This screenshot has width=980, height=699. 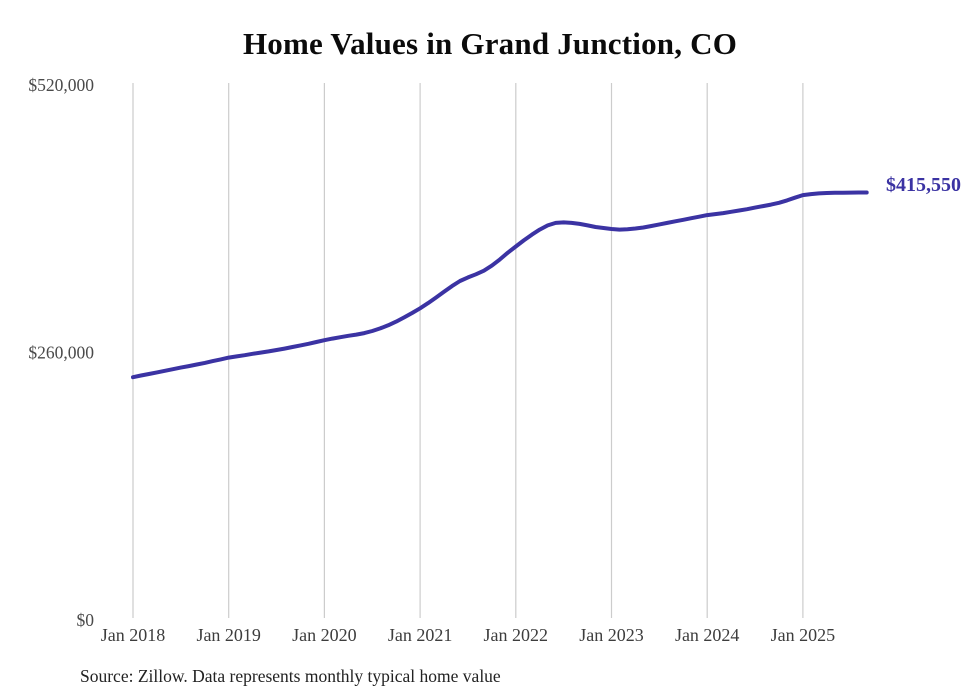 What do you see at coordinates (803, 635) in the screenshot?
I see `x-axis-tick-label: Jan 2025` at bounding box center [803, 635].